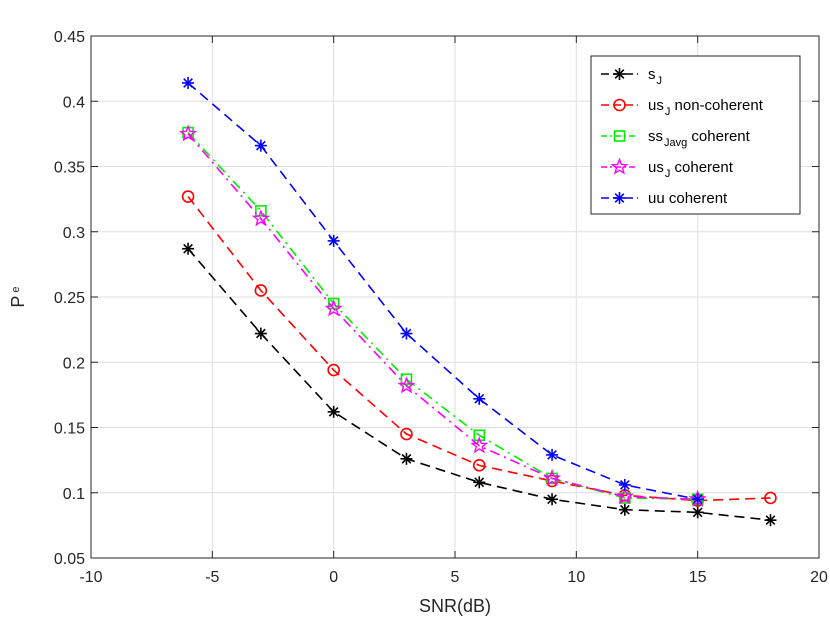  Describe the element at coordinates (631, 76) in the screenshot. I see `legend-item: sJ` at that location.